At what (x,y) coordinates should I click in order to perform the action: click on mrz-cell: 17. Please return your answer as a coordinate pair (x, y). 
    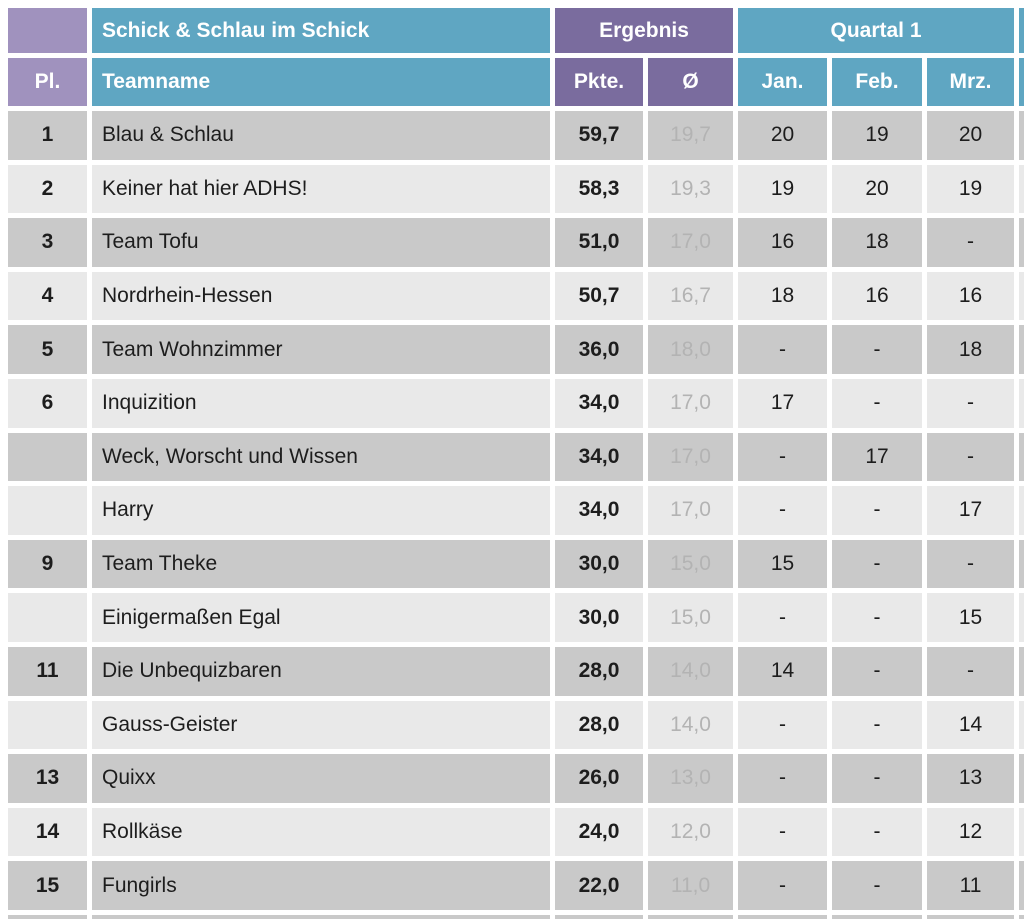
    Looking at the image, I should click on (971, 510).